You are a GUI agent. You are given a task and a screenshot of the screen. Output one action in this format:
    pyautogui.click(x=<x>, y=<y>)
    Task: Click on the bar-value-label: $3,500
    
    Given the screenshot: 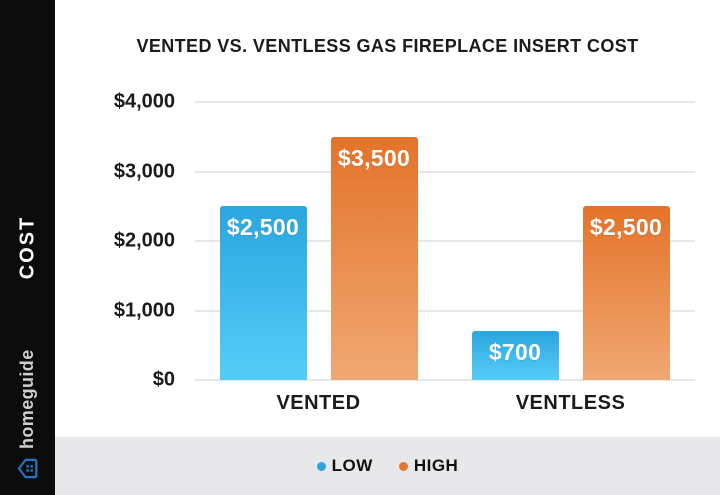 What is the action you would take?
    pyautogui.click(x=374, y=157)
    